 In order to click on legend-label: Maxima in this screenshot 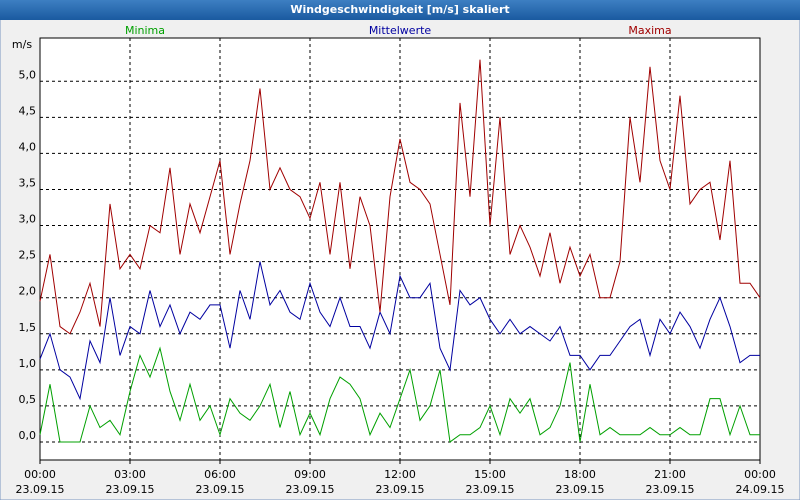, I will do `click(649, 30)`.